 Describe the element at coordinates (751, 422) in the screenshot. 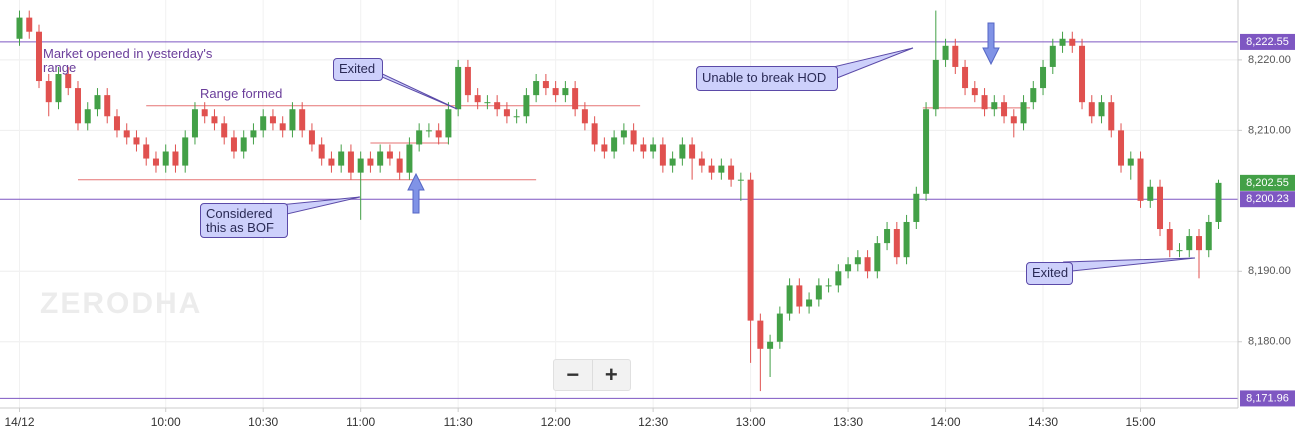

I see `x-tick-label: 13:00` at that location.